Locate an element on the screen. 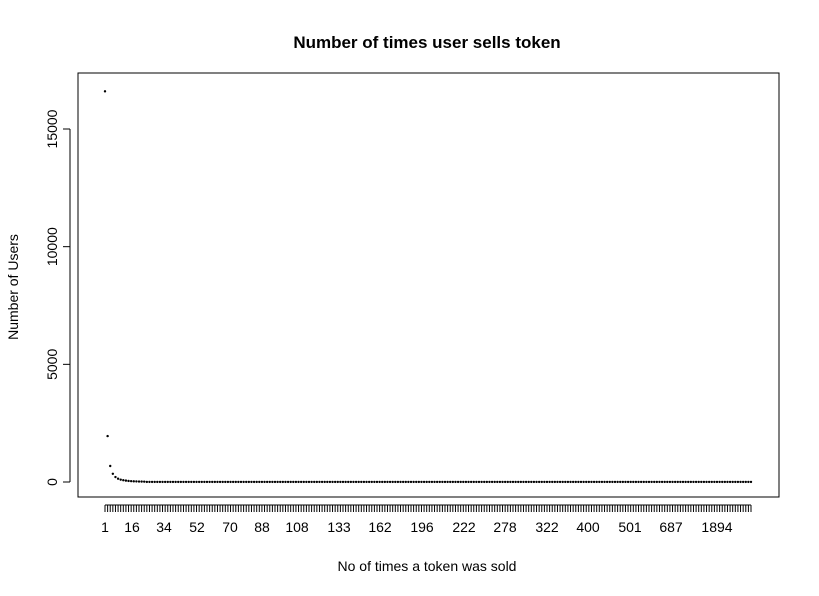 The image size is (819, 596). y-tick-label: 15000 is located at coordinates (52, 128).